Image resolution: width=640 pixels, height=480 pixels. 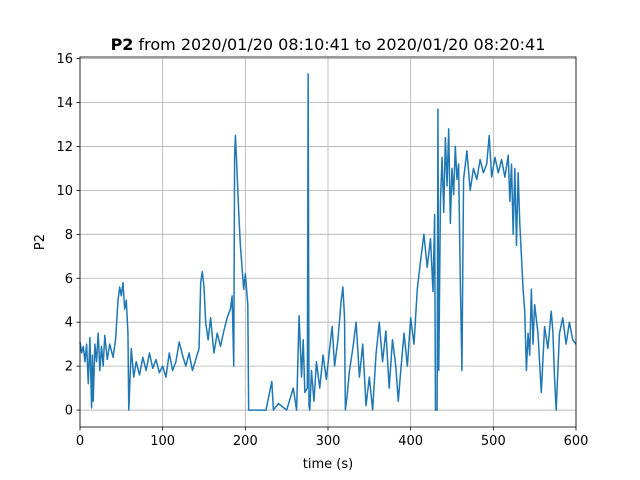 I want to click on y-tick-label: 10, so click(x=64, y=191).